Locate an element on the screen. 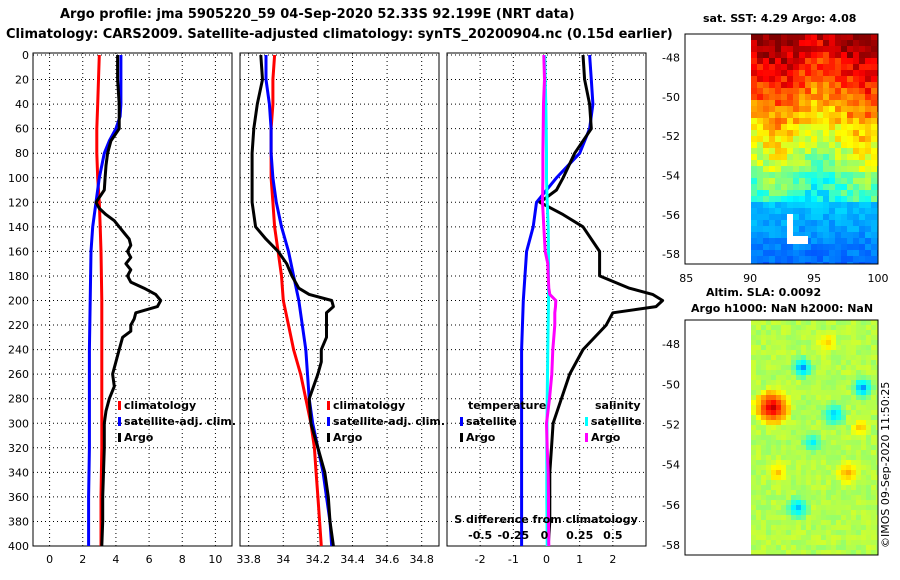 The height and width of the screenshot is (580, 900). diff-secondary-tick-label: 0 is located at coordinates (545, 535).